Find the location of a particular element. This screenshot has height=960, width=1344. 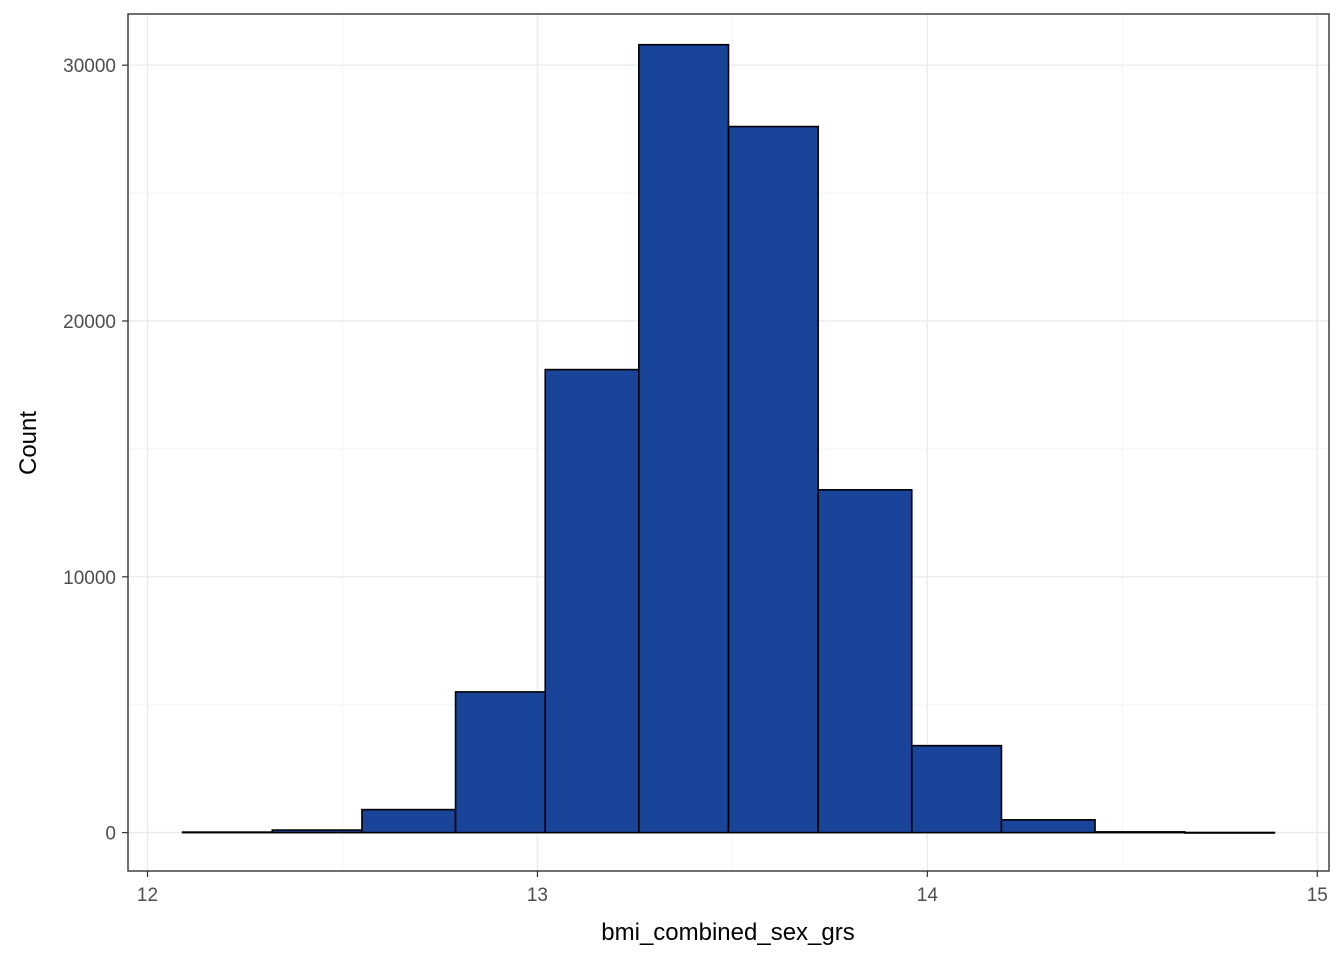

y-tick-label: 0 is located at coordinates (110, 834).